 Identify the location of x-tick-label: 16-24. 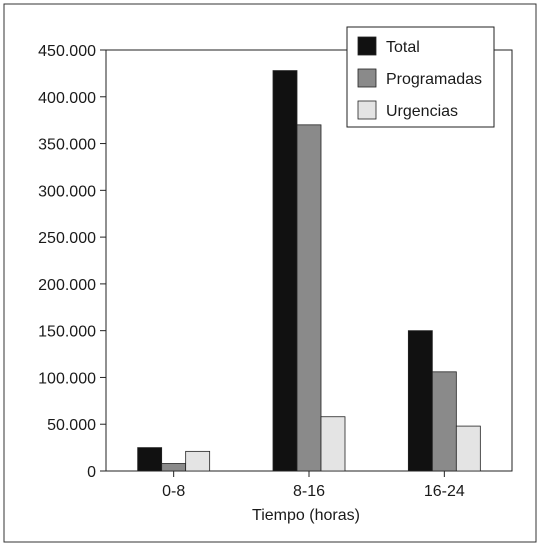
(444, 491).